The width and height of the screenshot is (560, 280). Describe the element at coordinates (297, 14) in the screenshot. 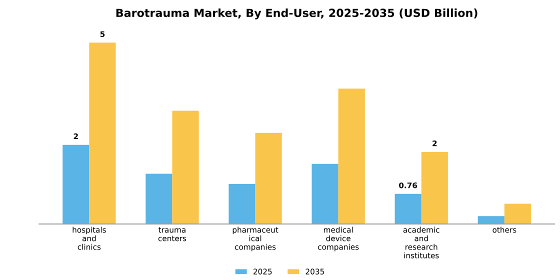

I see `chart-title: Barotrauma Market, By End-User, 2025-2035 (USD Billion)` at that location.